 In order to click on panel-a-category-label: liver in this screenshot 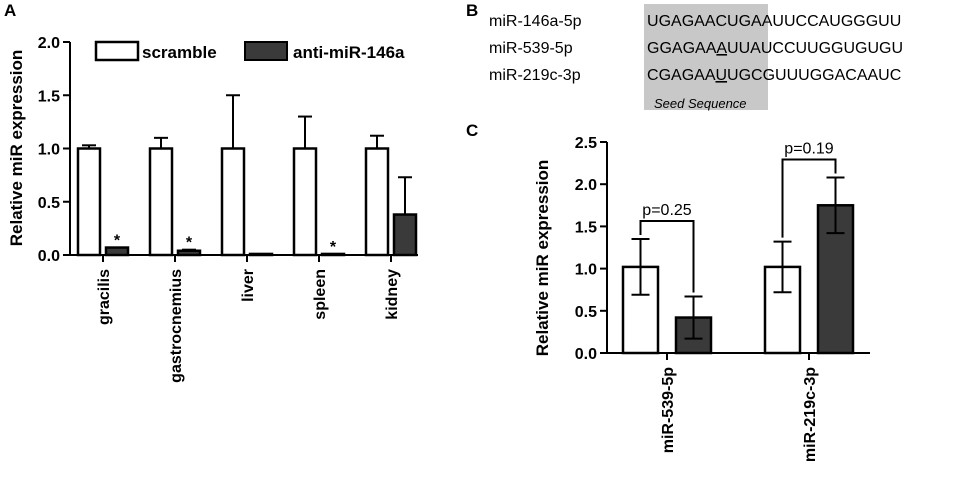, I will do `click(248, 285)`.